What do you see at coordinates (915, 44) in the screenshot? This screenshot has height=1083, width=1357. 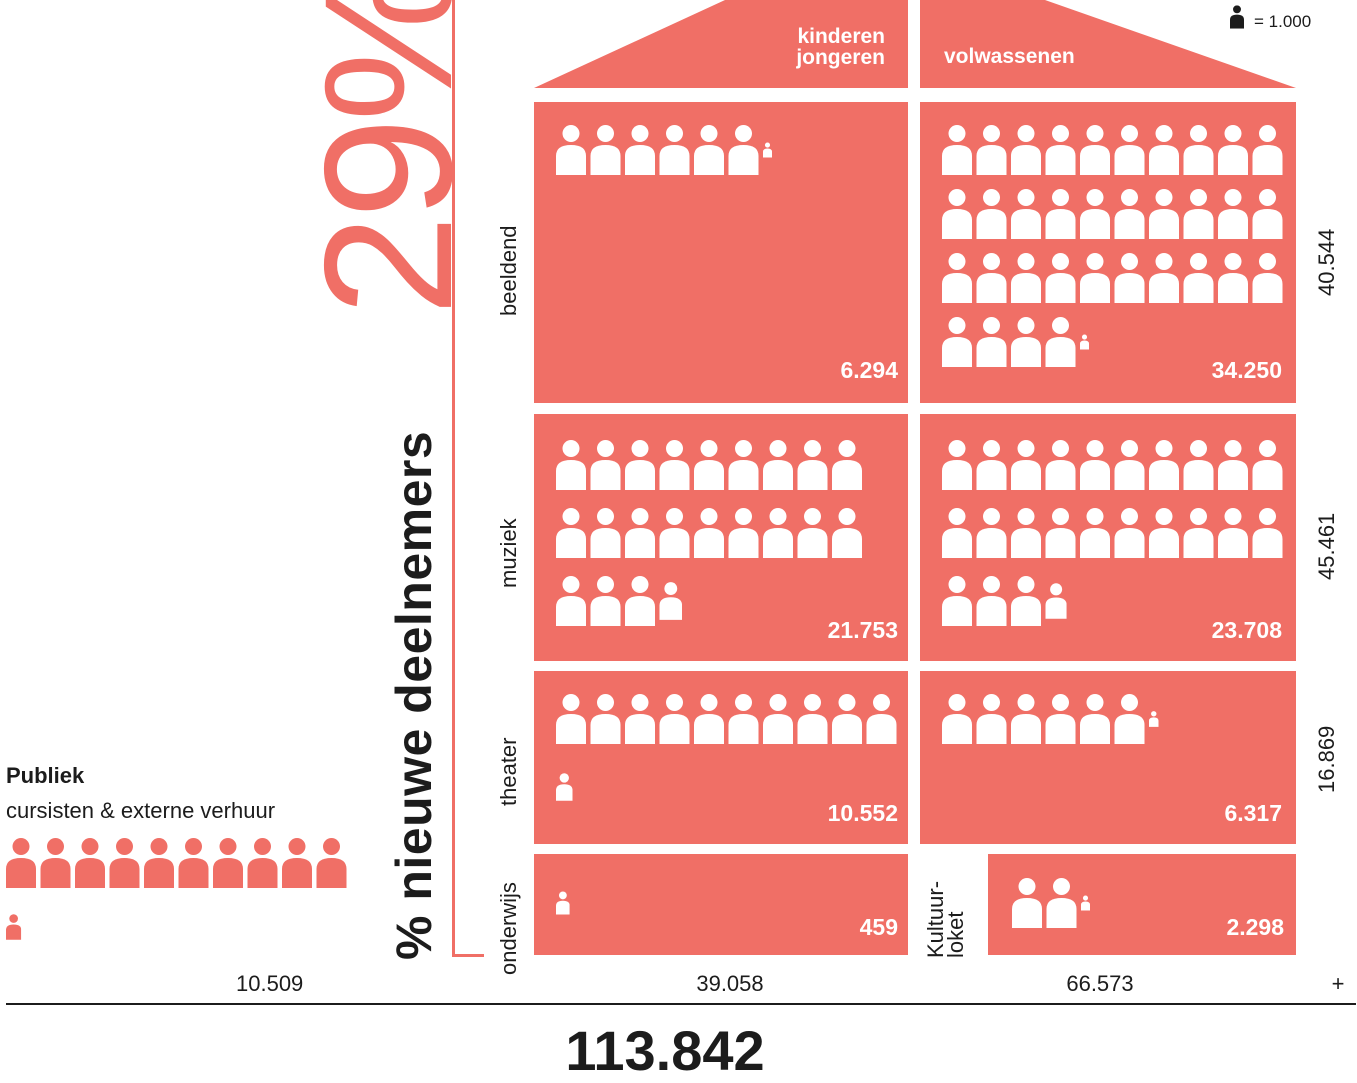 I see `house-roof` at bounding box center [915, 44].